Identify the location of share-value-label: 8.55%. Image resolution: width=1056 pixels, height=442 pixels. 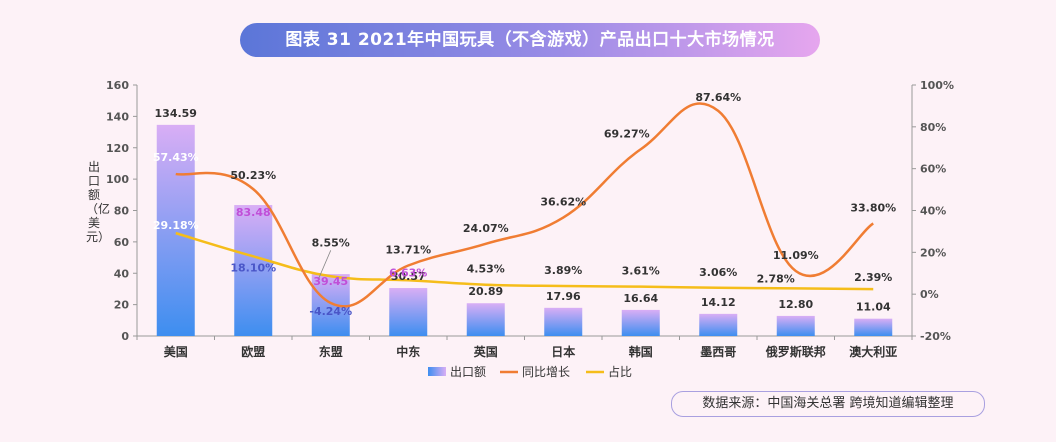
(331, 242).